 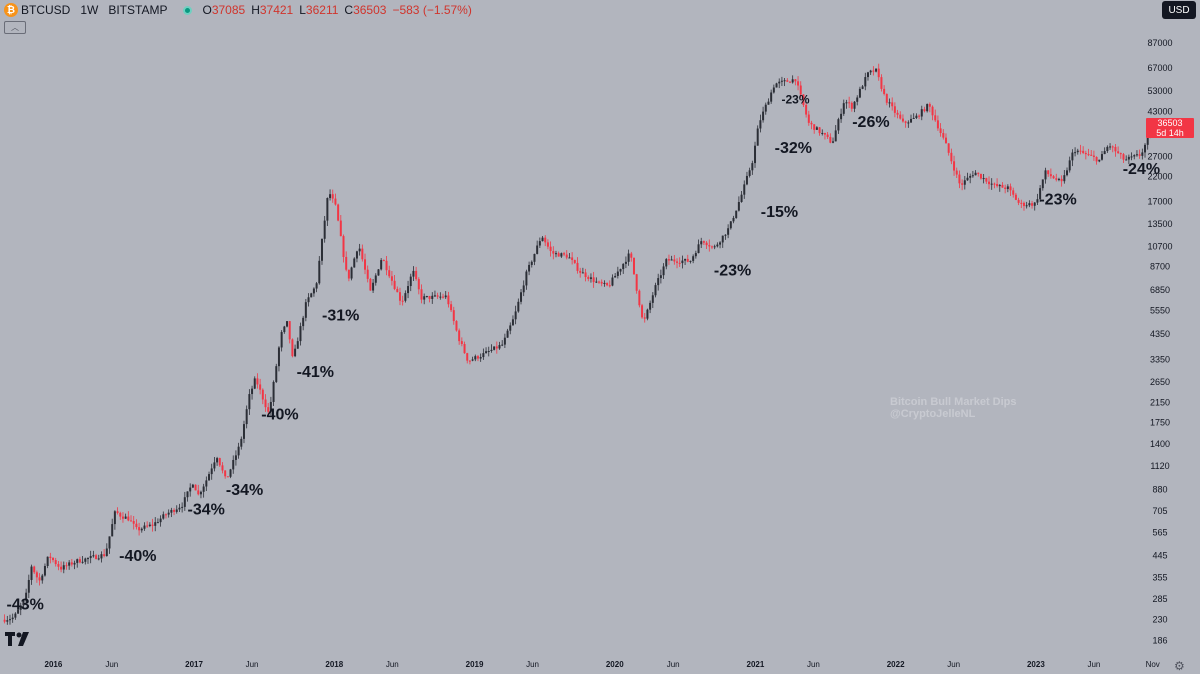 I want to click on market-status-icon, so click(x=188, y=10).